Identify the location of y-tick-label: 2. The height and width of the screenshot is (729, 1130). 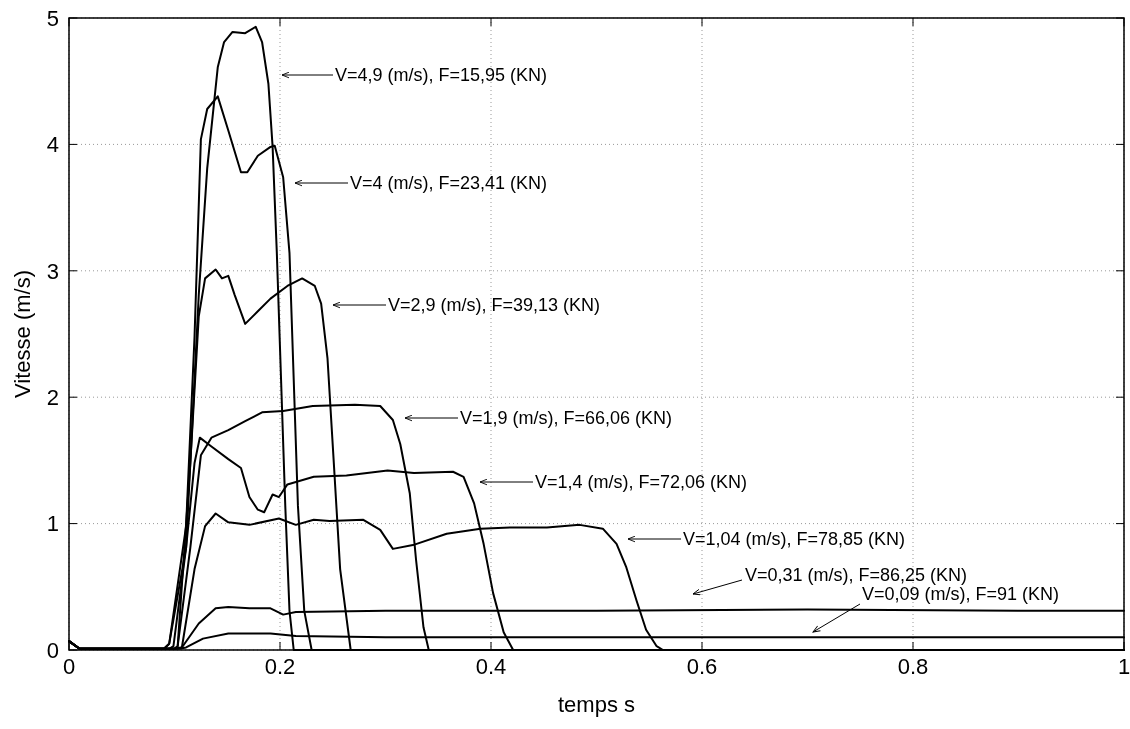
(52, 397).